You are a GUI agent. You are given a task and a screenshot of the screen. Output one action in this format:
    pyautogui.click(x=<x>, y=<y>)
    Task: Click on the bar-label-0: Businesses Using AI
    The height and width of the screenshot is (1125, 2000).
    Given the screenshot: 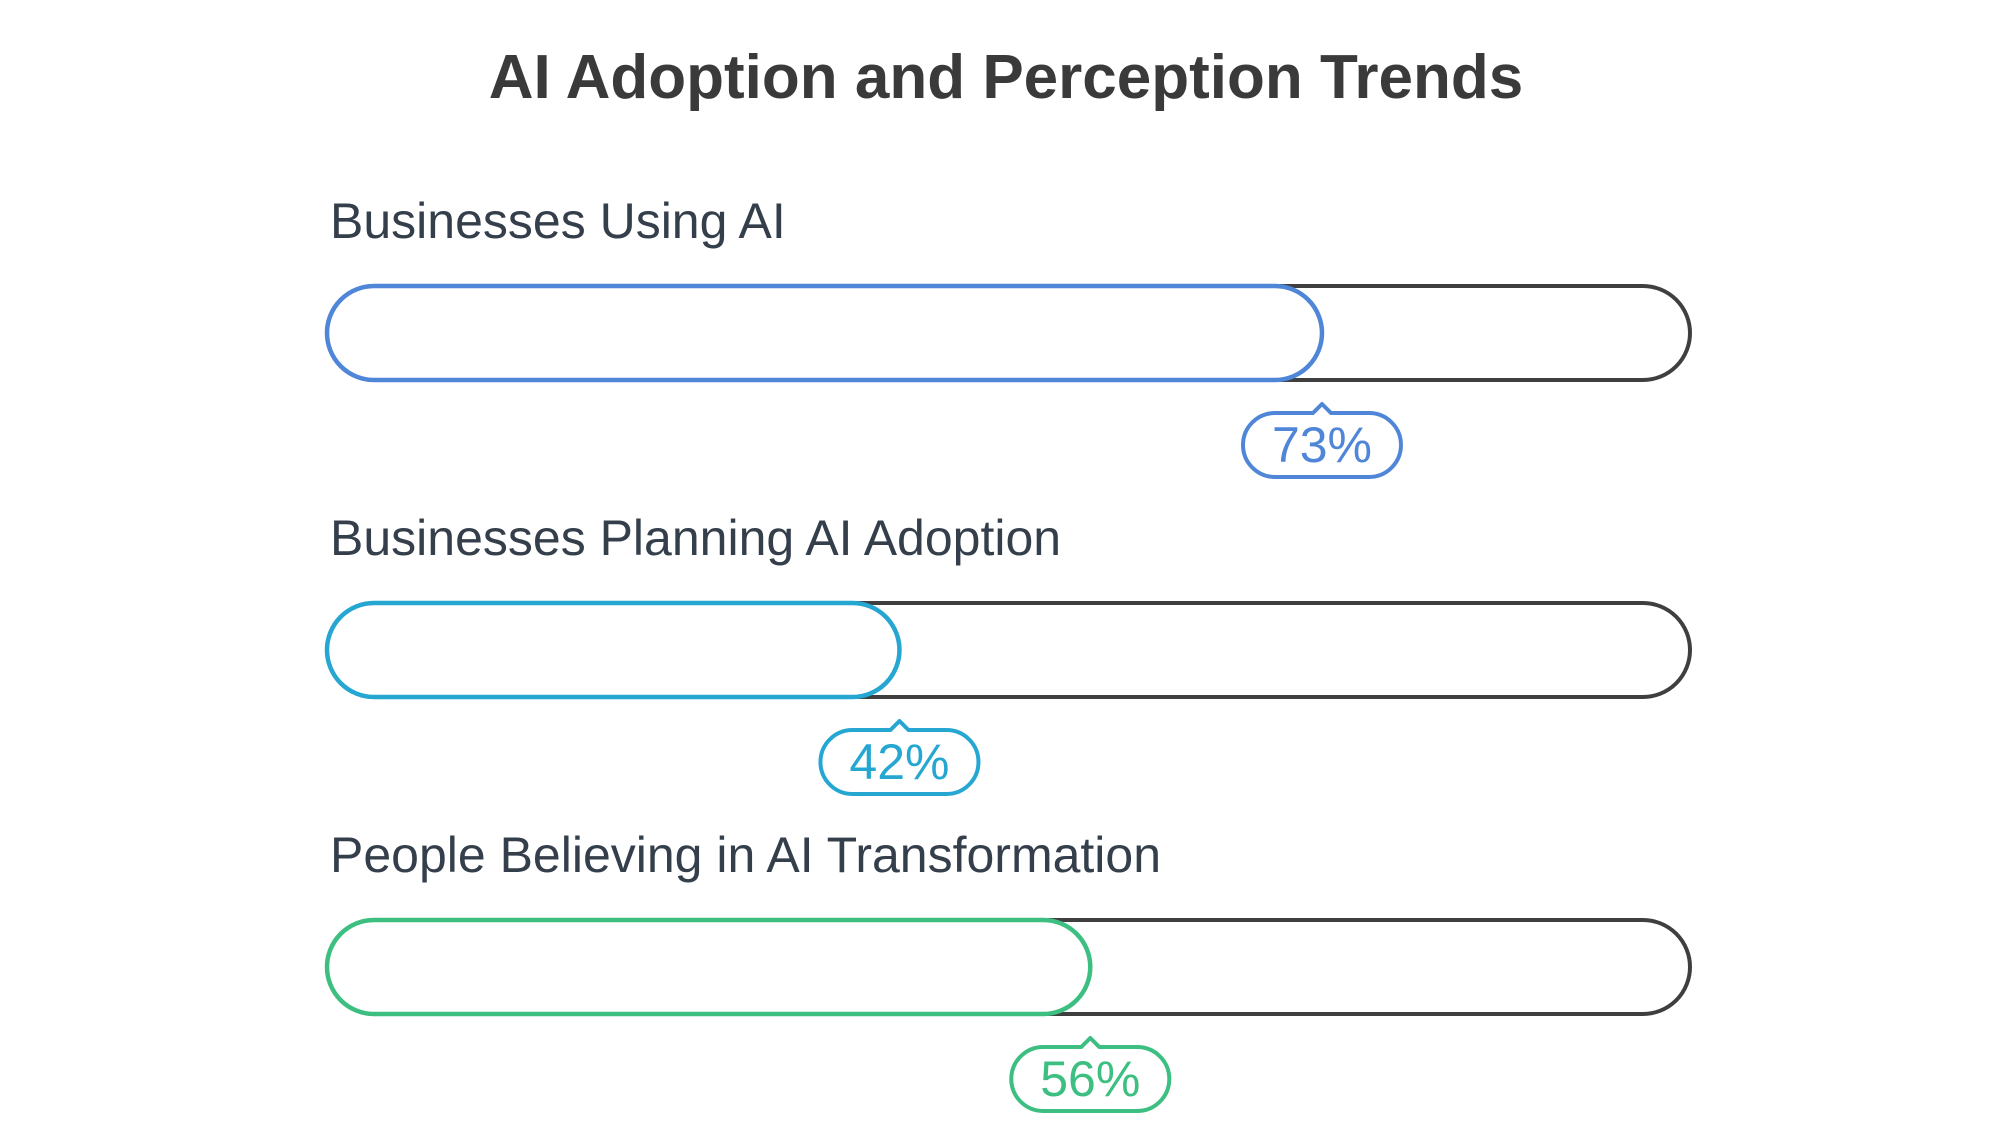 What is the action you would take?
    pyautogui.click(x=558, y=221)
    